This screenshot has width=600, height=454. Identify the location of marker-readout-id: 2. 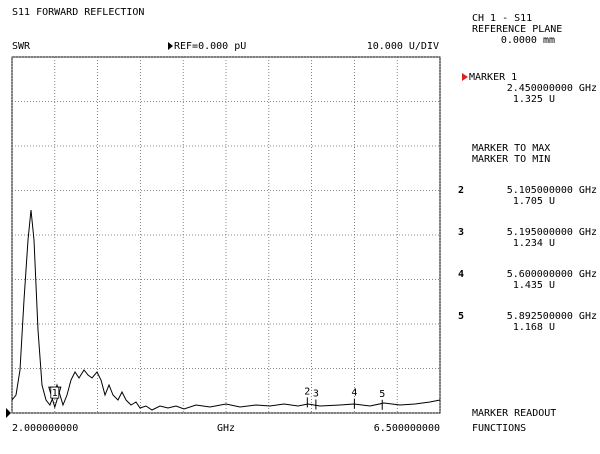
(461, 190).